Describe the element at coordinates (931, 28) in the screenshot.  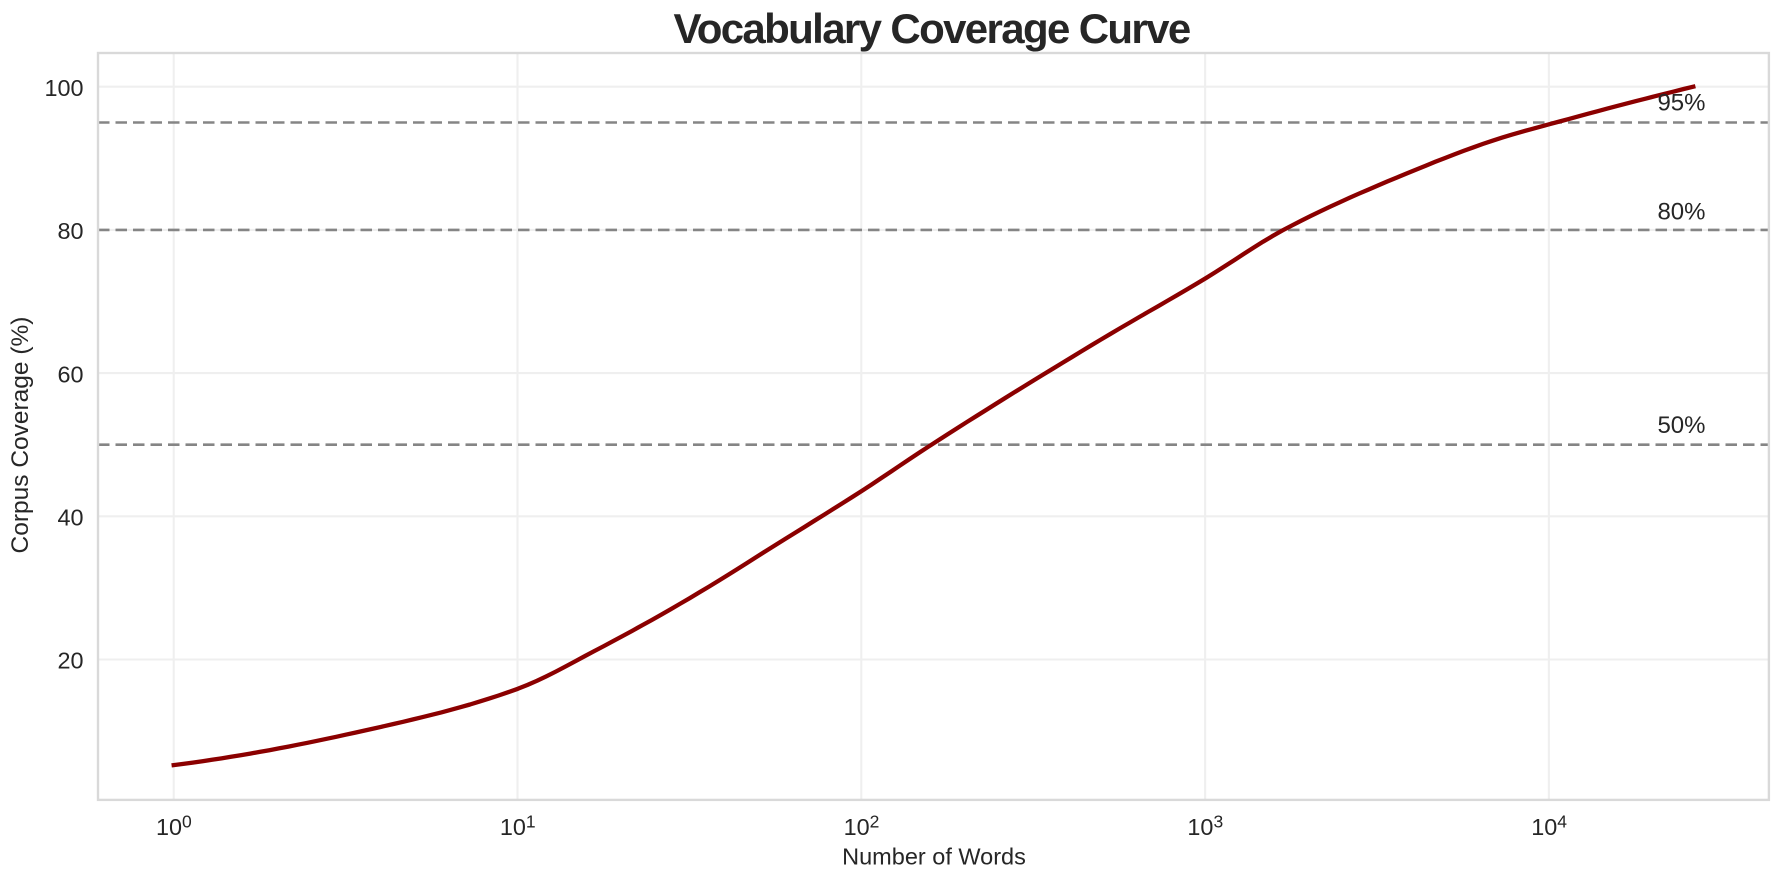
I see `svg-text: Vocabulary Coverage Curve` at that location.